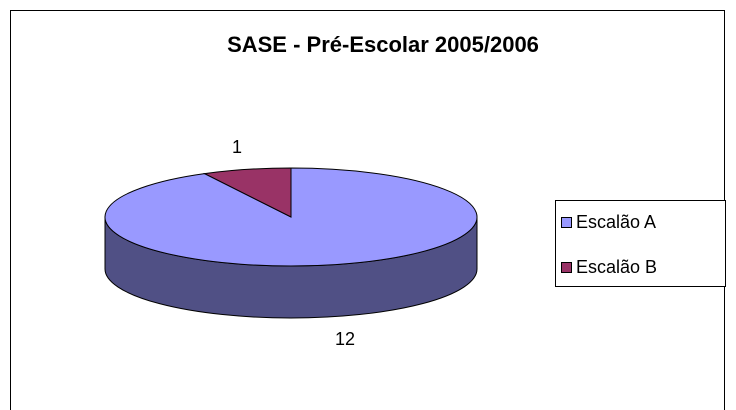 Image resolution: width=736 pixels, height=410 pixels. Describe the element at coordinates (237, 147) in the screenshot. I see `data-label: 1` at that location.